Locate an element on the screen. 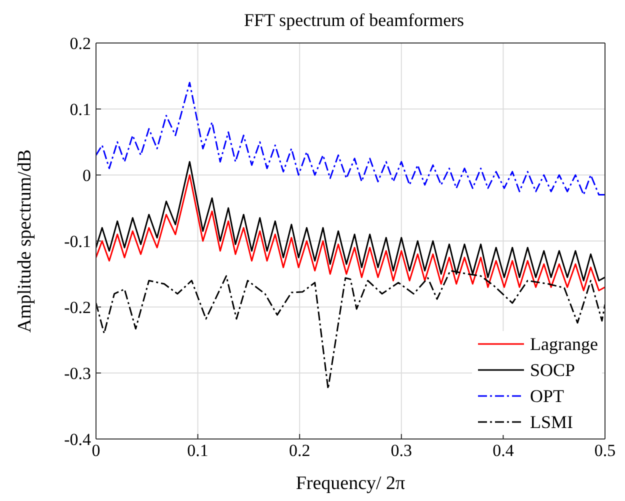  y-tick-label: 0.2 is located at coordinates (80, 44).